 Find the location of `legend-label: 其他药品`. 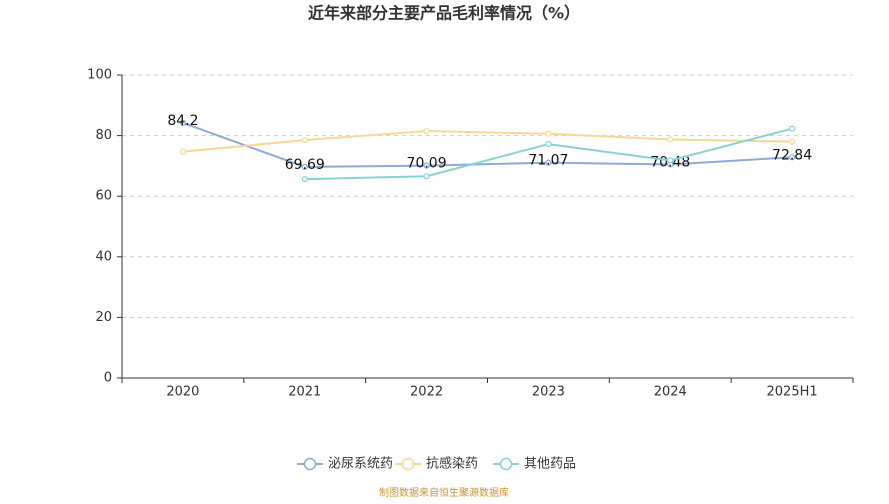

legend-label: 其他药品 is located at coordinates (550, 464).